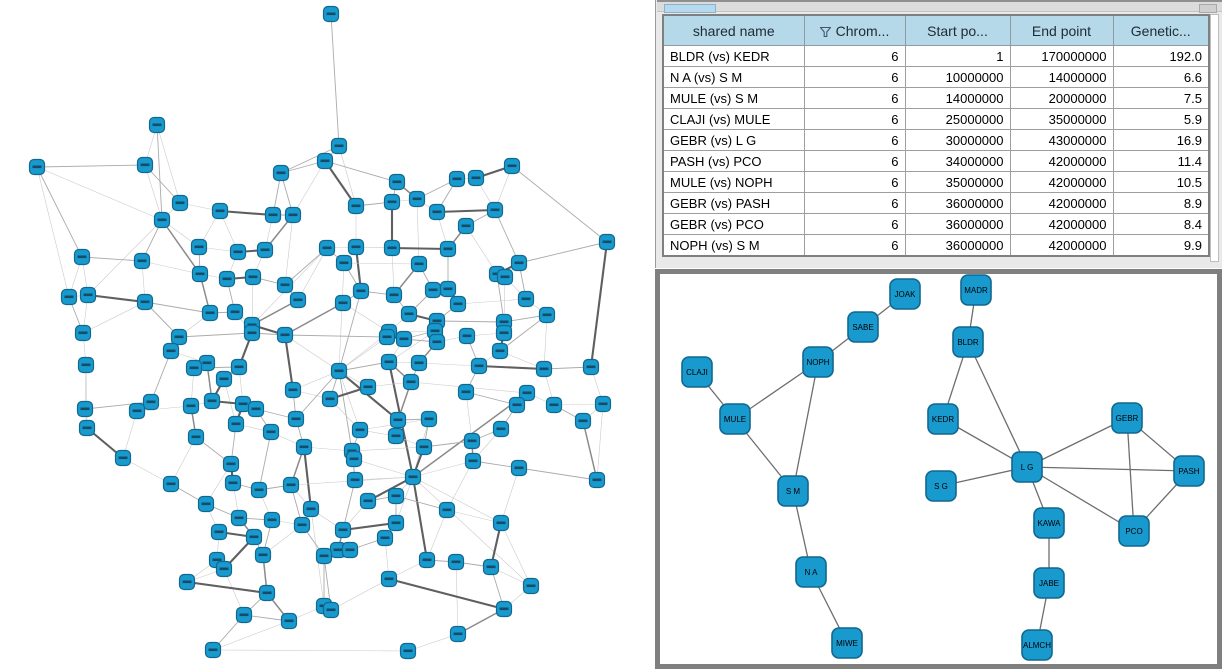 The width and height of the screenshot is (1222, 669). I want to click on table-row: CLAJI (vs) MULE 6 25000000 35000000 5.9, so click(936, 119).